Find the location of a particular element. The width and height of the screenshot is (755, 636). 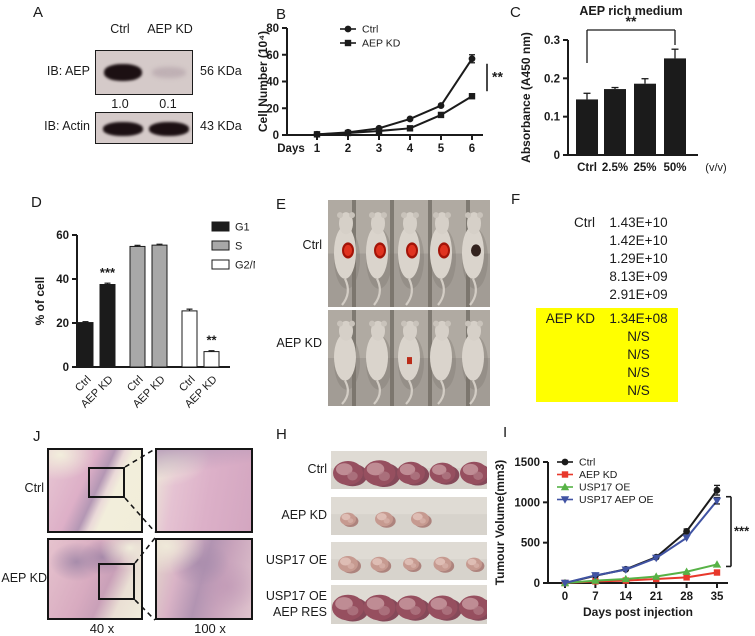

svg-text: 1000 is located at coordinates (527, 503).